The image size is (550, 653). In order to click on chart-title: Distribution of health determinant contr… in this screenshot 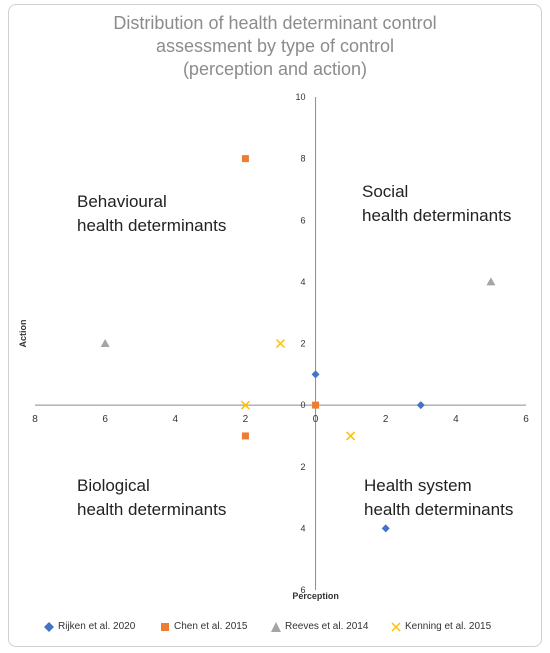, I will do `click(275, 46)`.